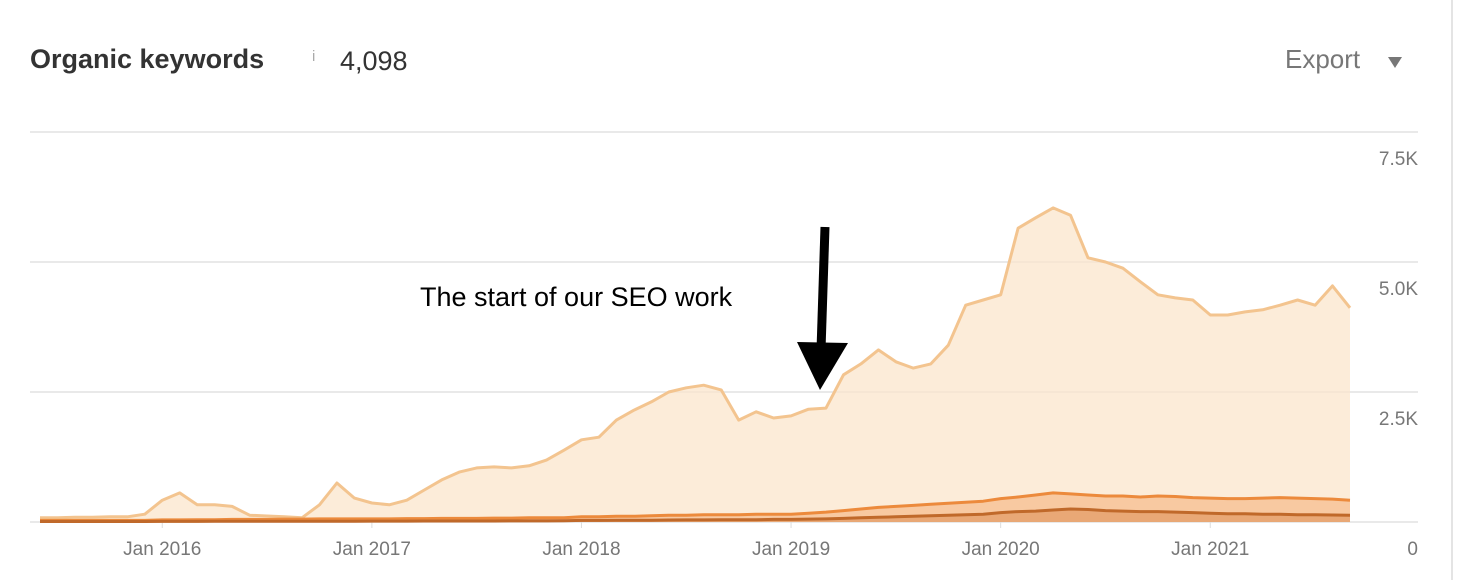 The width and height of the screenshot is (1462, 580). I want to click on keyword-count: 4,098, so click(374, 61).